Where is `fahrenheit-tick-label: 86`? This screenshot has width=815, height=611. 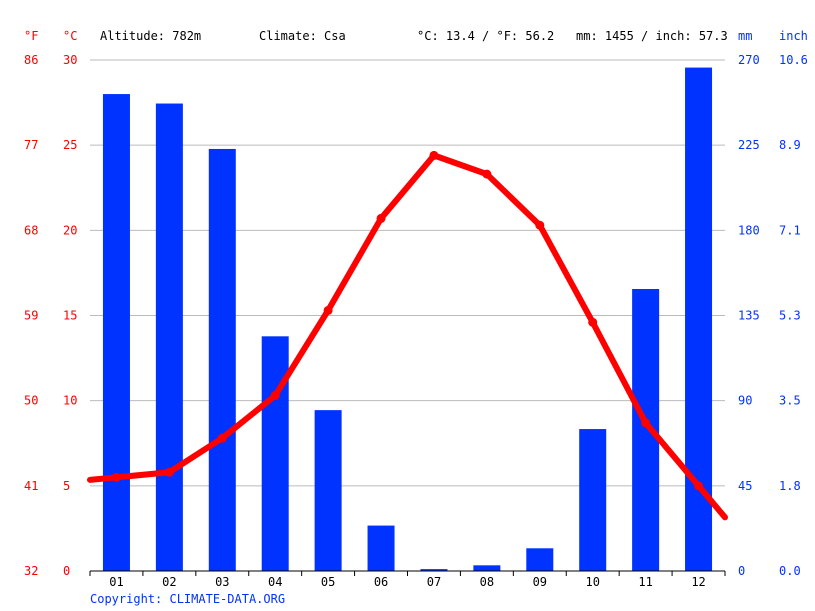
fahrenheit-tick-label: 86 is located at coordinates (31, 60).